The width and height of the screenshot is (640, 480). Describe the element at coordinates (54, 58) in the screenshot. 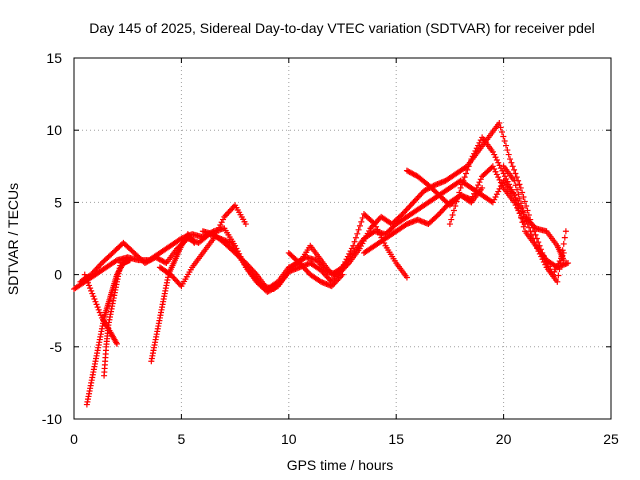

I see `y-tick-label: 15` at that location.